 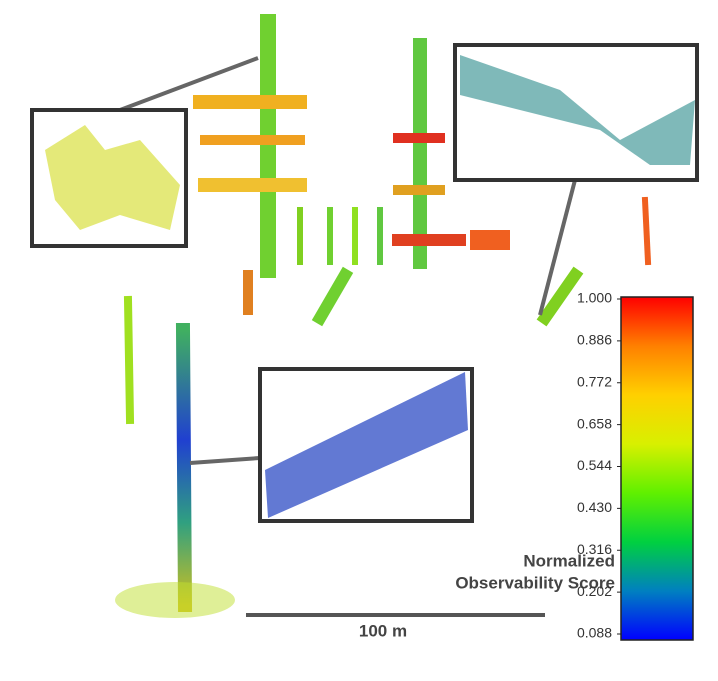 What do you see at coordinates (657, 468) in the screenshot?
I see `colorbar` at bounding box center [657, 468].